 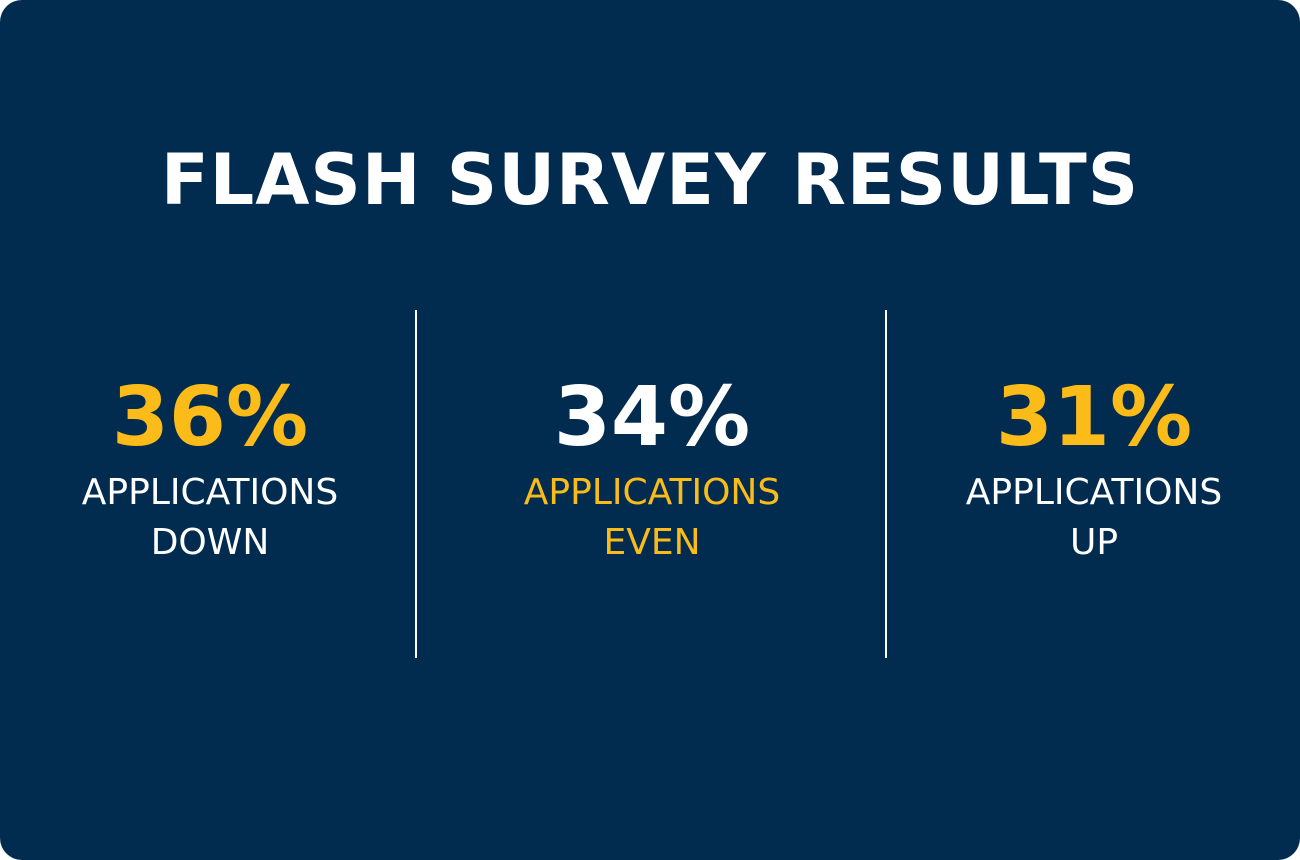 What do you see at coordinates (652, 417) in the screenshot?
I see `stat-value: 34%` at bounding box center [652, 417].